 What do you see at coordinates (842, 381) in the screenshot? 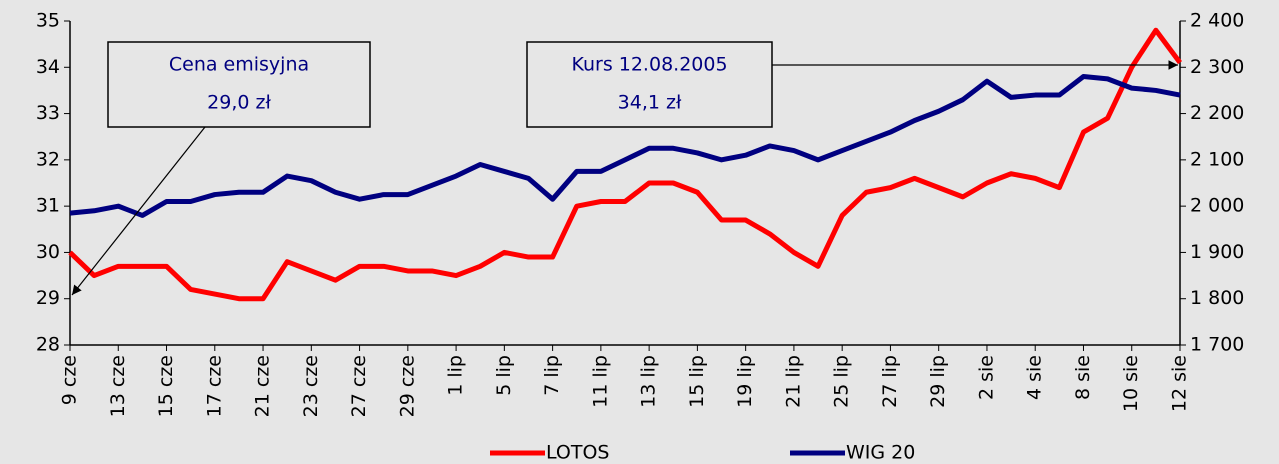
I see `x-tick-label: 25 lip` at bounding box center [842, 381].